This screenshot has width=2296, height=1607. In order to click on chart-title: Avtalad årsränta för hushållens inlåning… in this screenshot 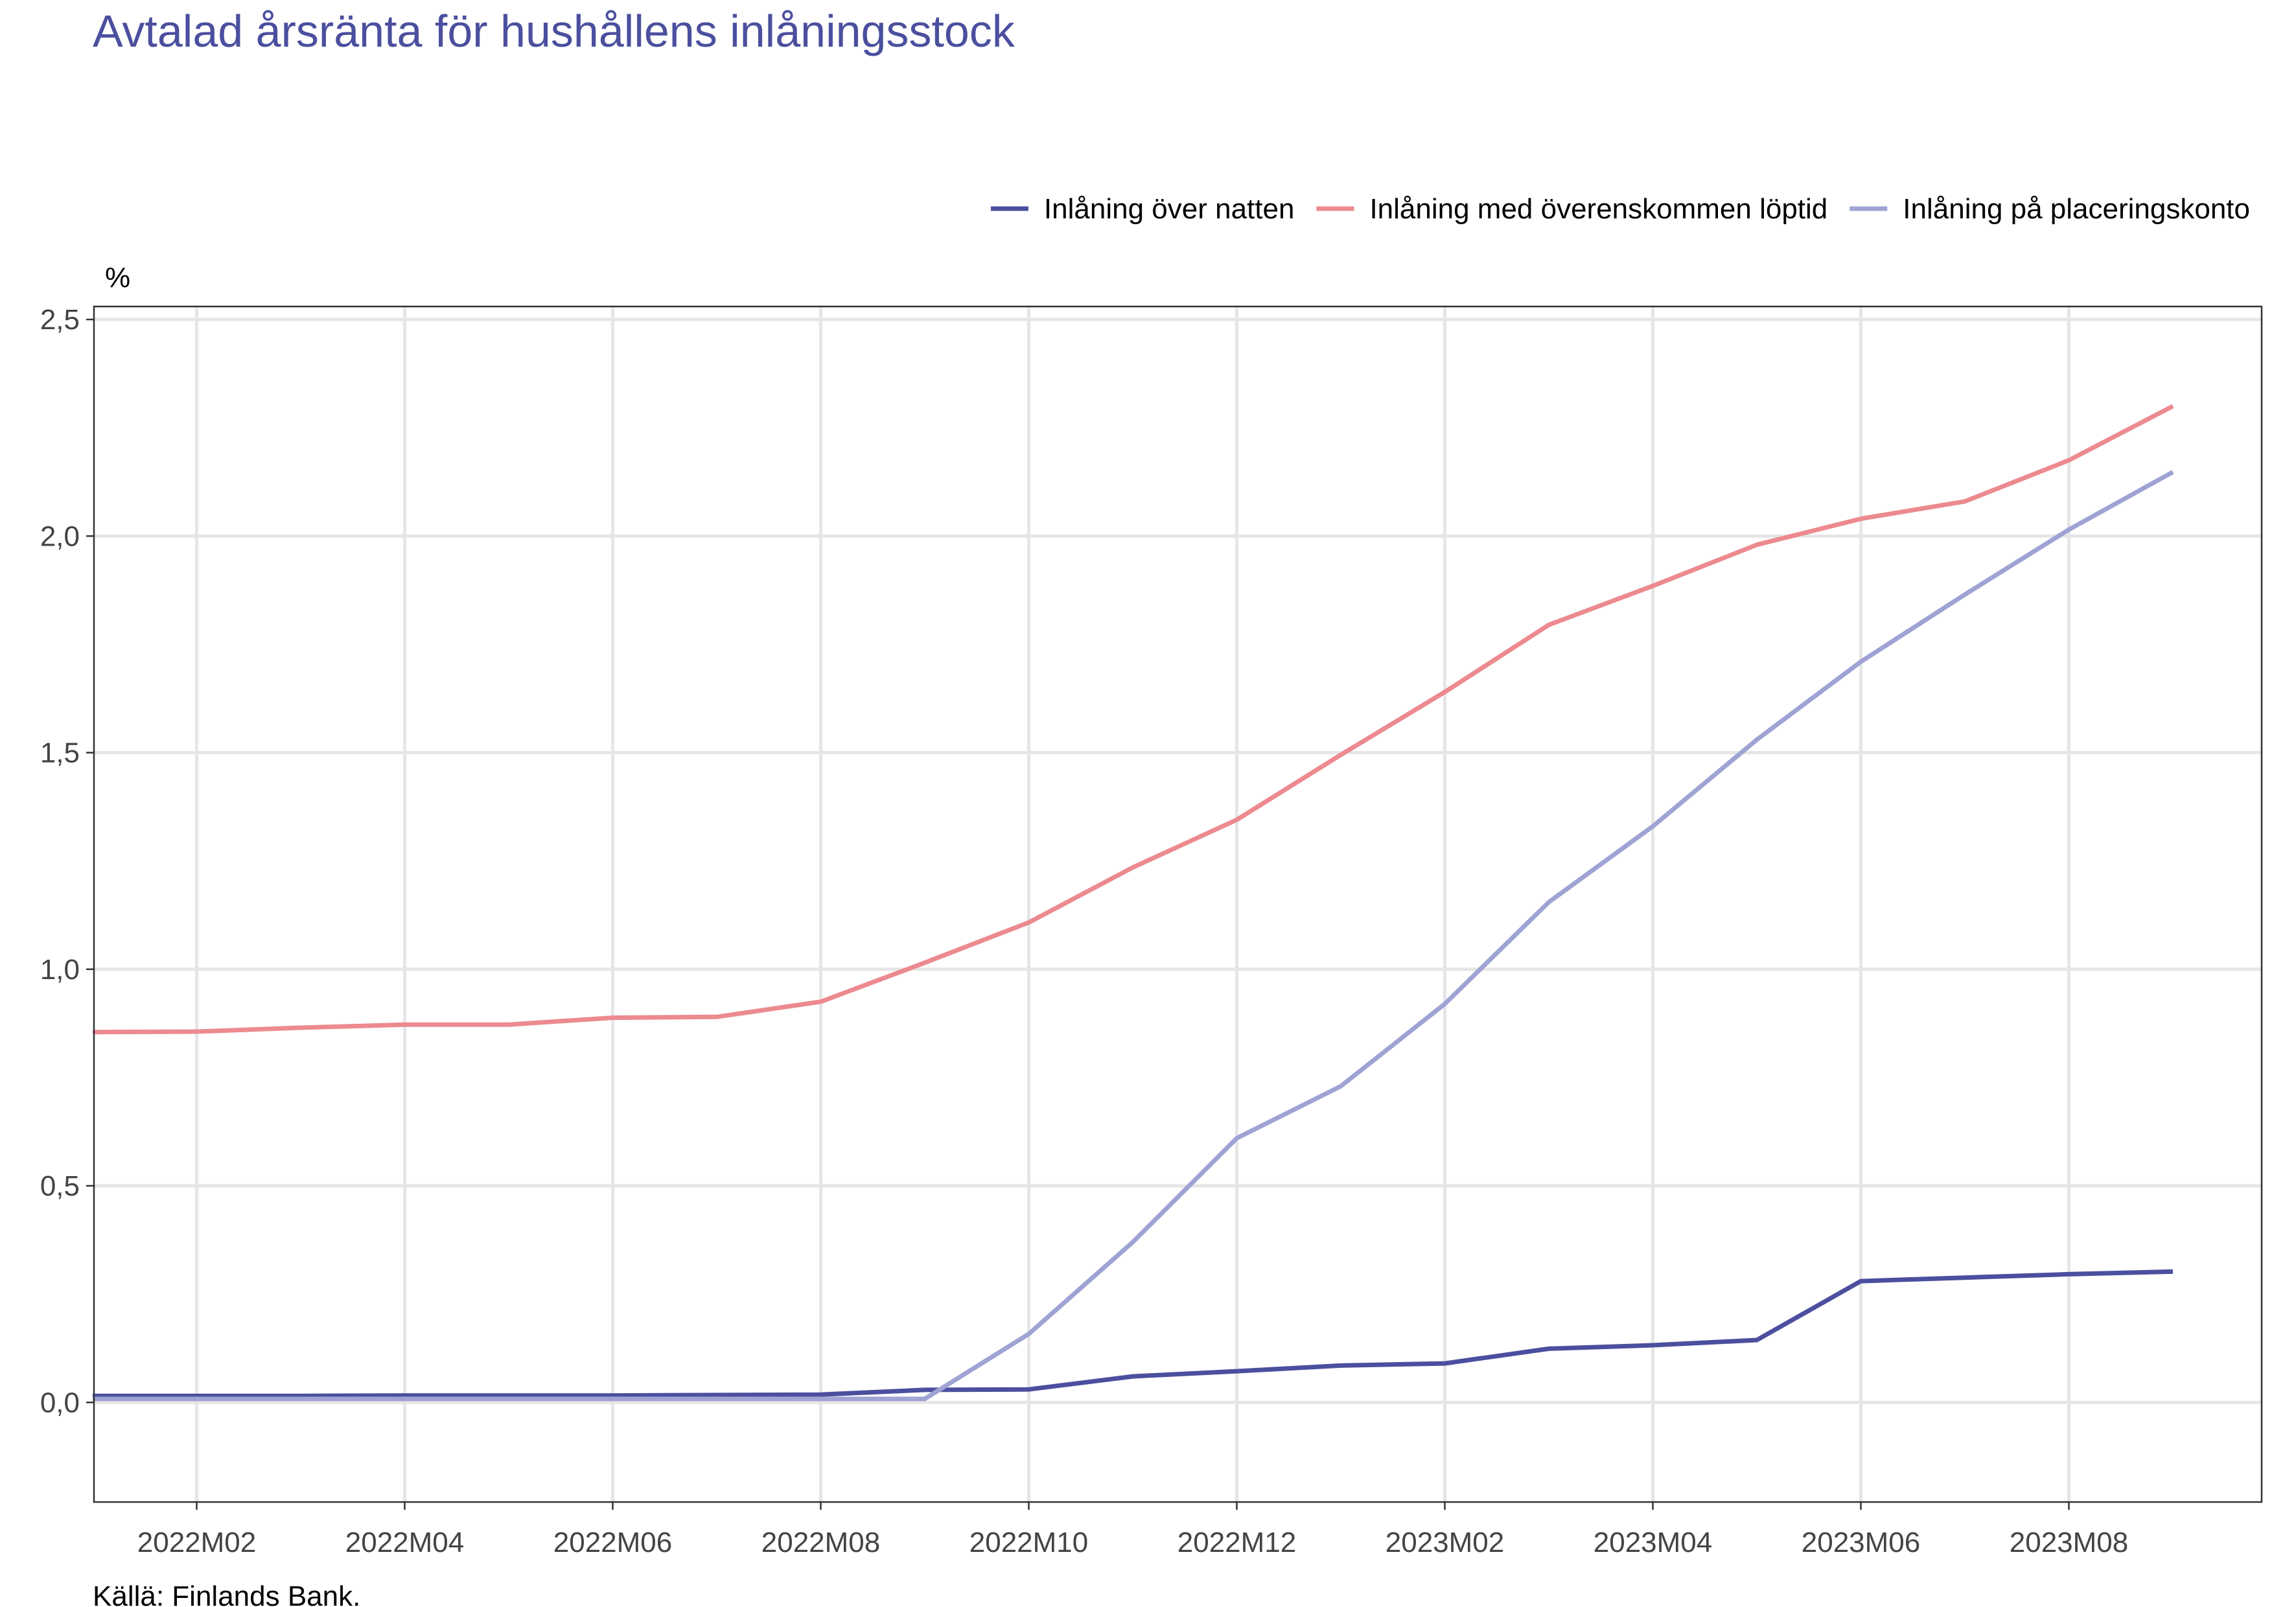, I will do `click(554, 31)`.